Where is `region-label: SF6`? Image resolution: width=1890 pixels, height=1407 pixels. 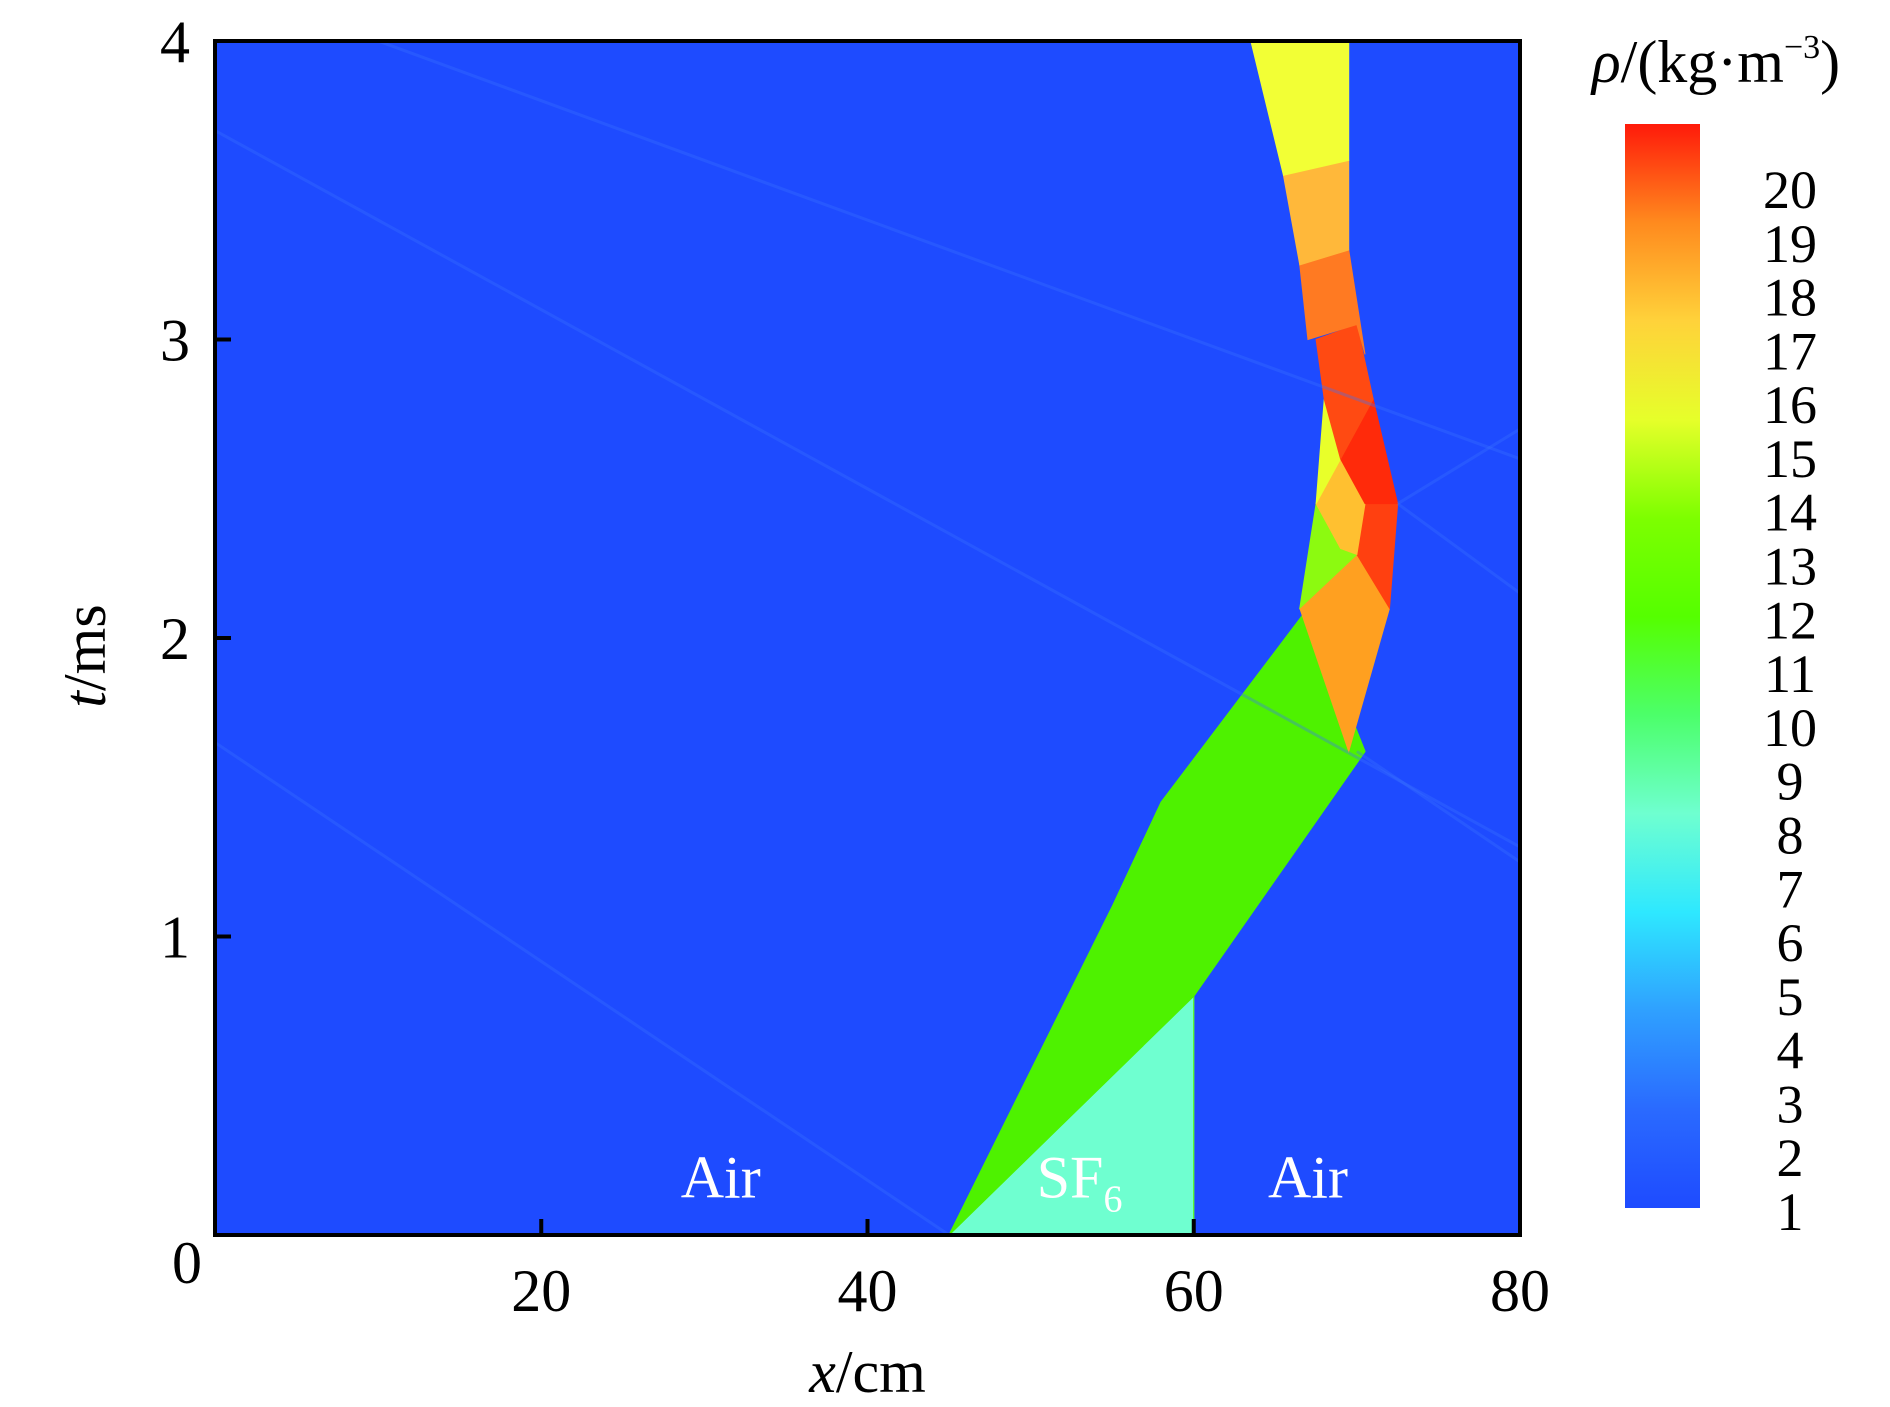 region-label: SF6 is located at coordinates (1080, 1182).